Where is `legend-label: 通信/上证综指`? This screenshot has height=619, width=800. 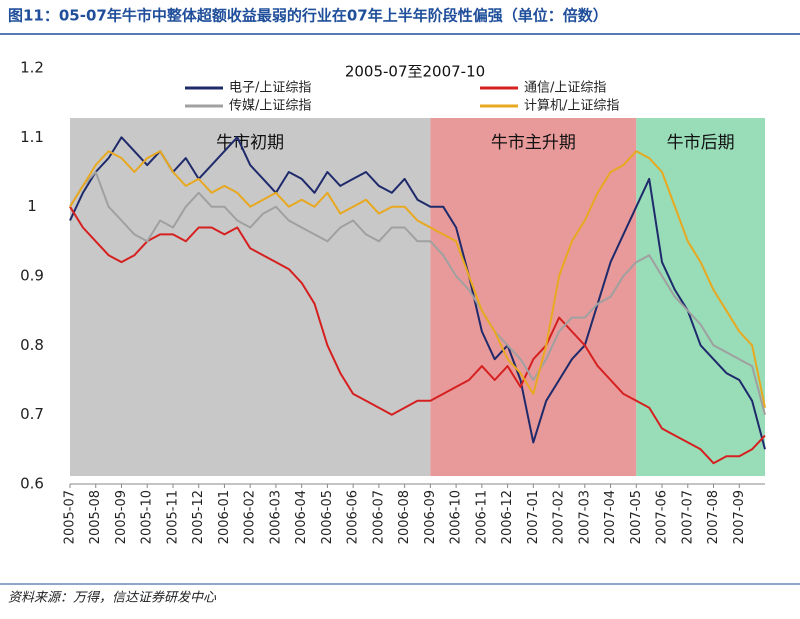 legend-label: 通信/上证综指 is located at coordinates (565, 88).